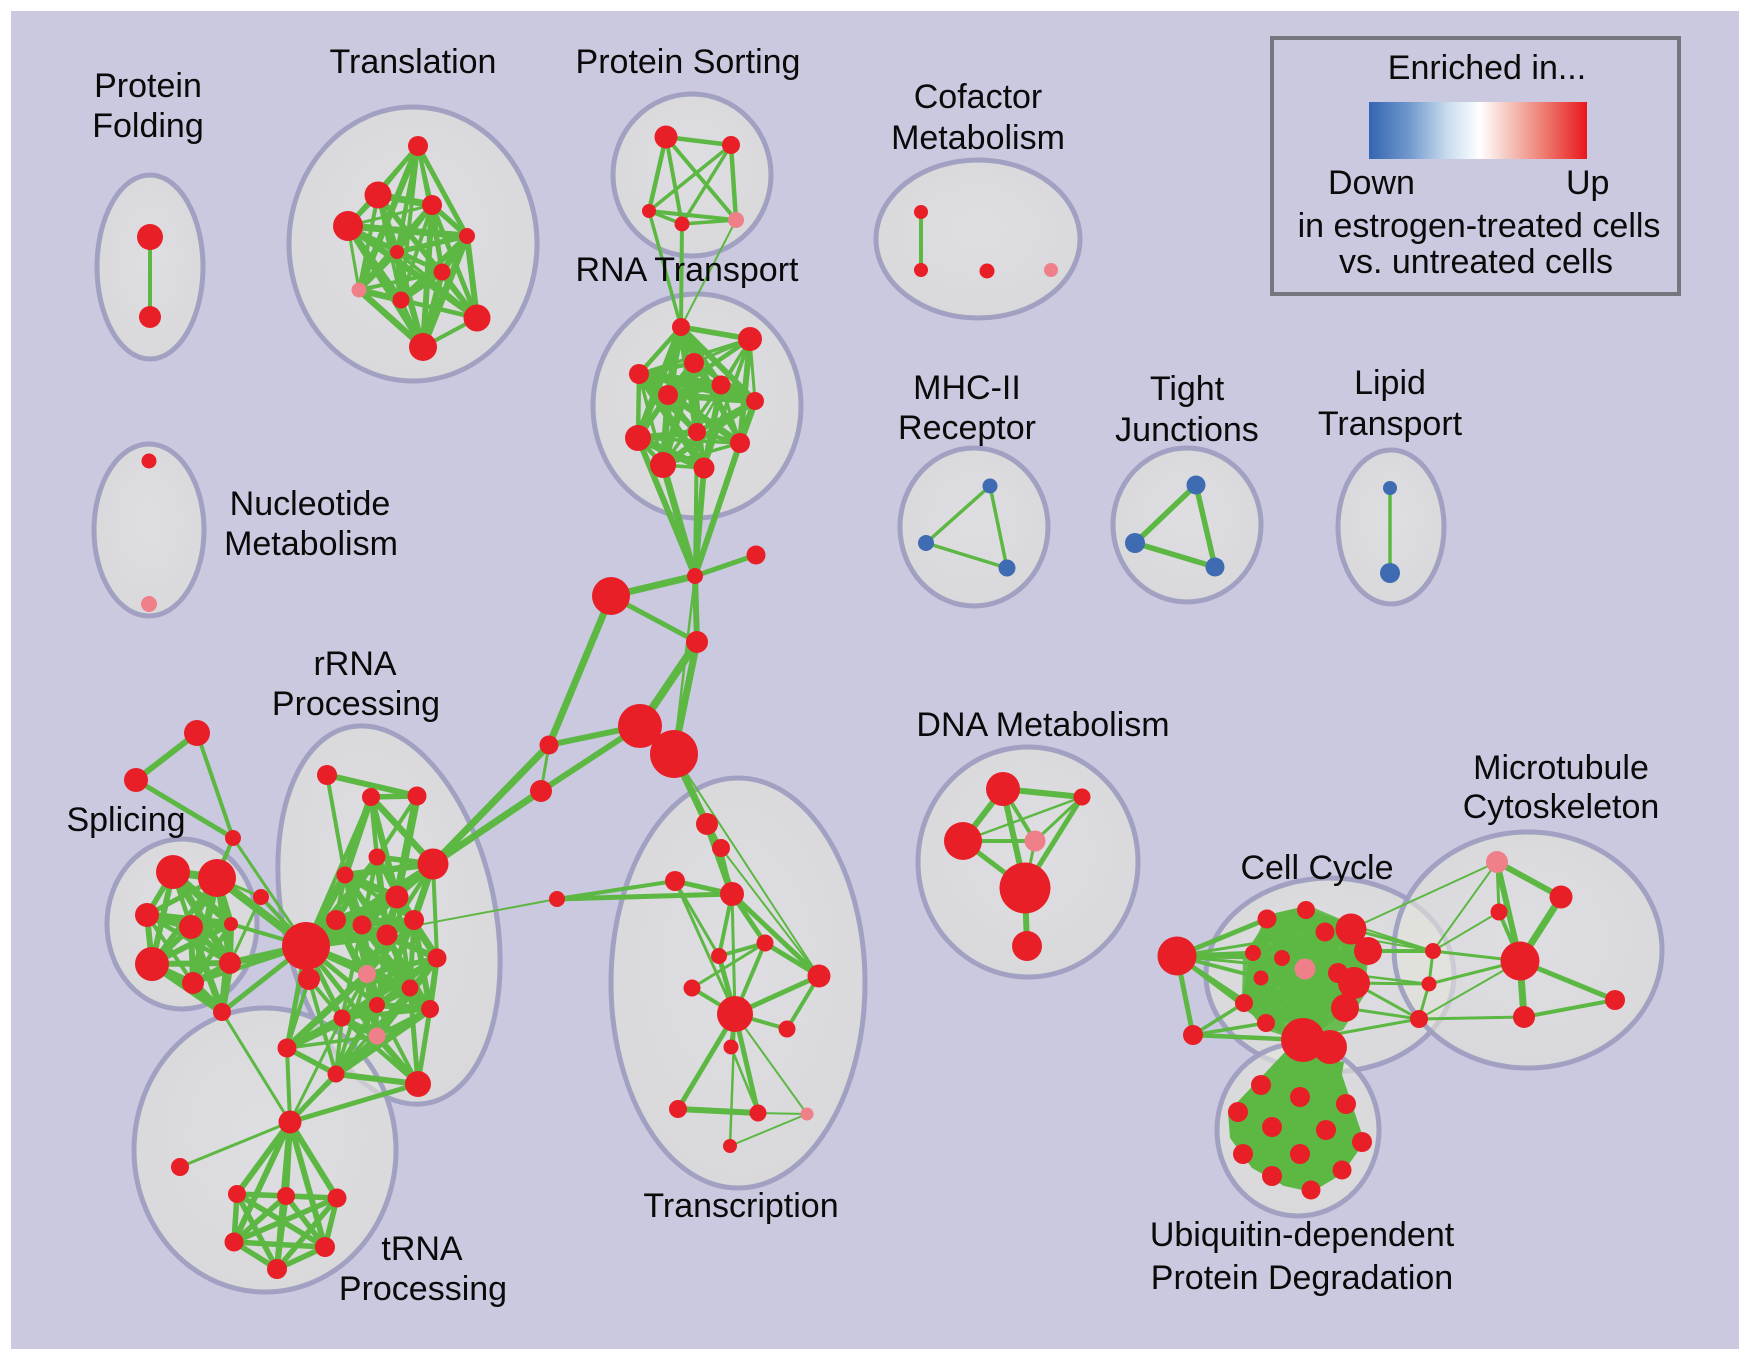 This screenshot has height=1360, width=1750. Describe the element at coordinates (1187, 430) in the screenshot. I see `svg-text: Junctions` at that location.